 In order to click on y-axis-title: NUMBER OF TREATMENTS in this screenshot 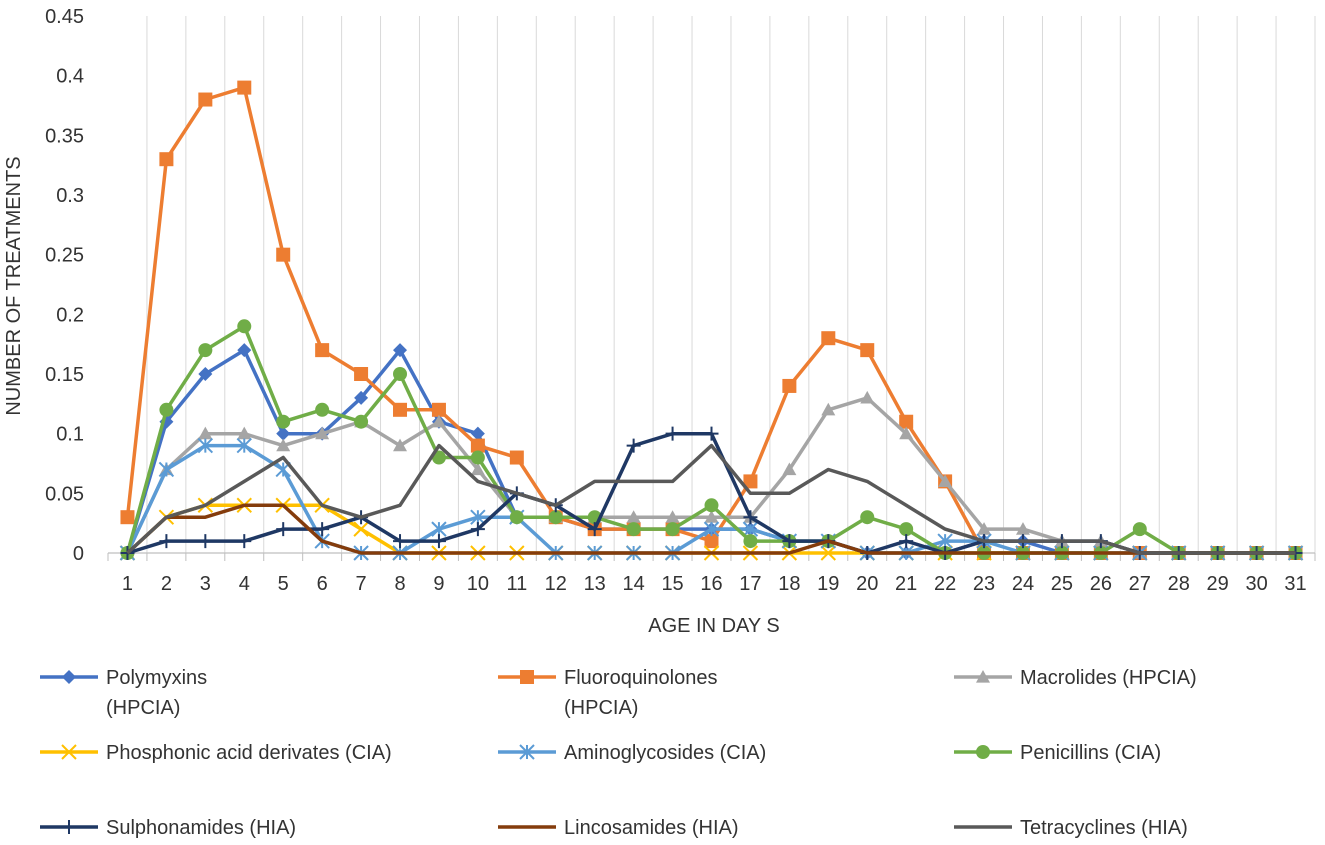, I will do `click(14, 285)`.